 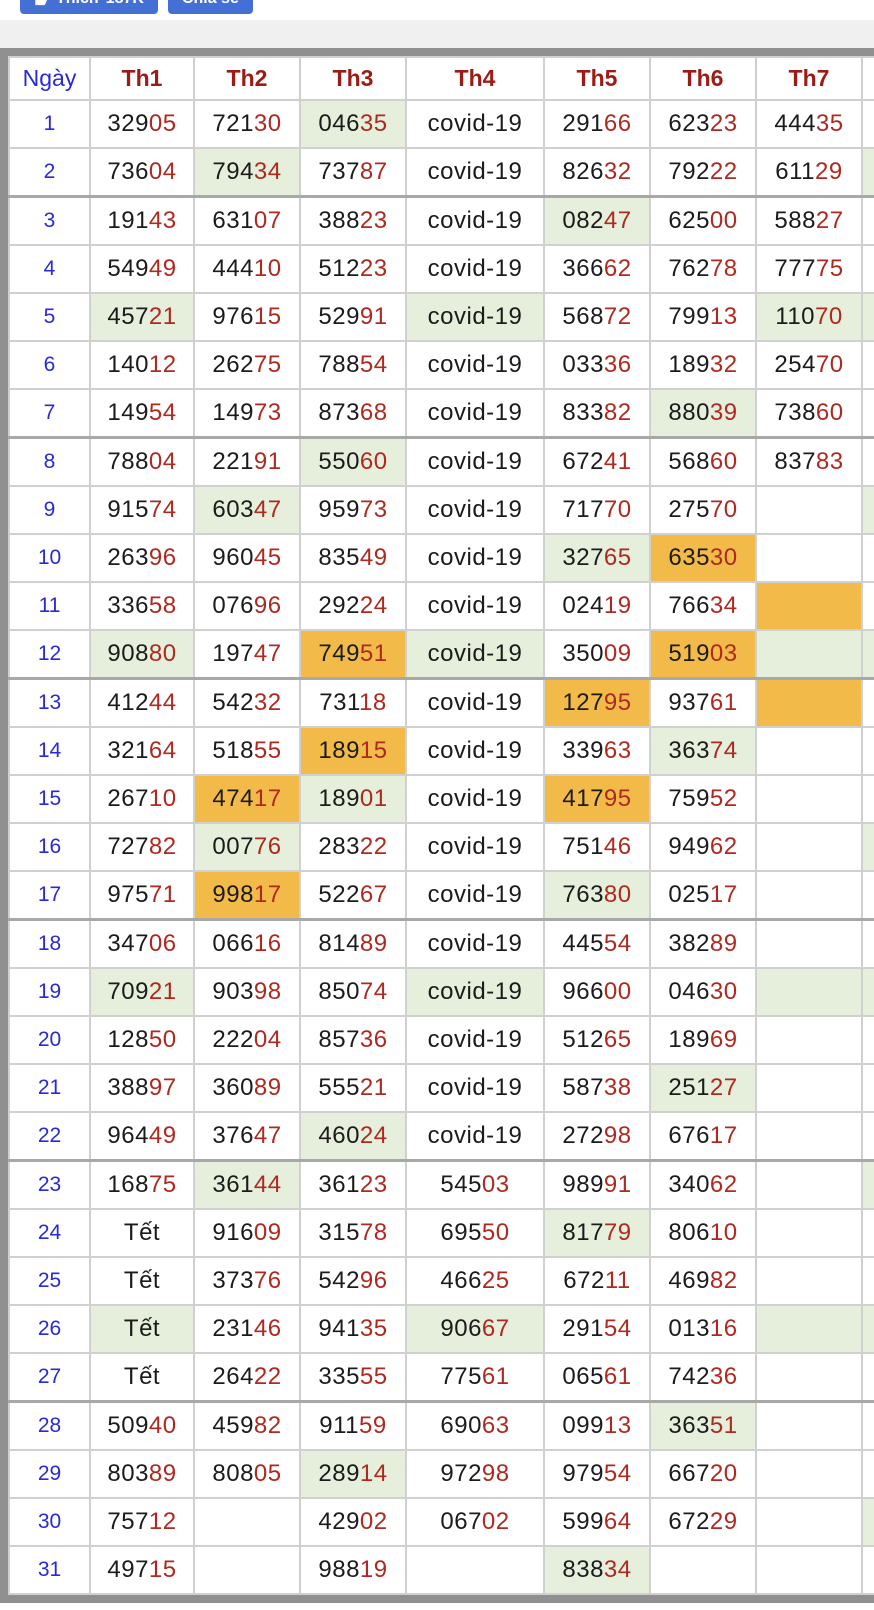 I want to click on result-cell: 74951, so click(x=353, y=654).